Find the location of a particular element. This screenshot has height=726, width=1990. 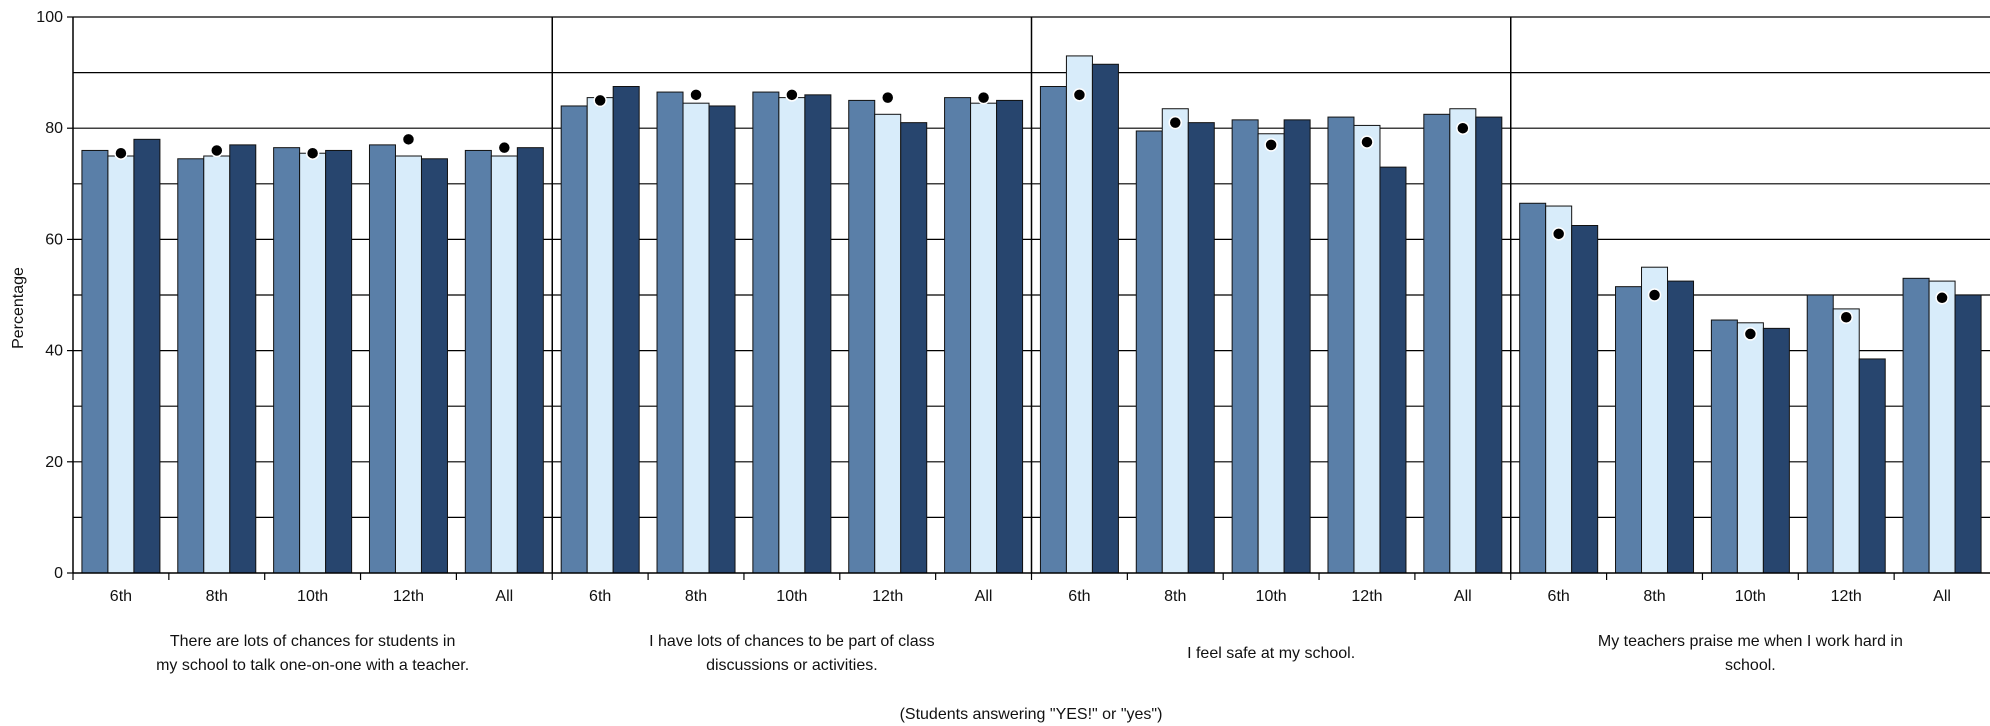

y-axis-label: Percentage is located at coordinates (18, 308).